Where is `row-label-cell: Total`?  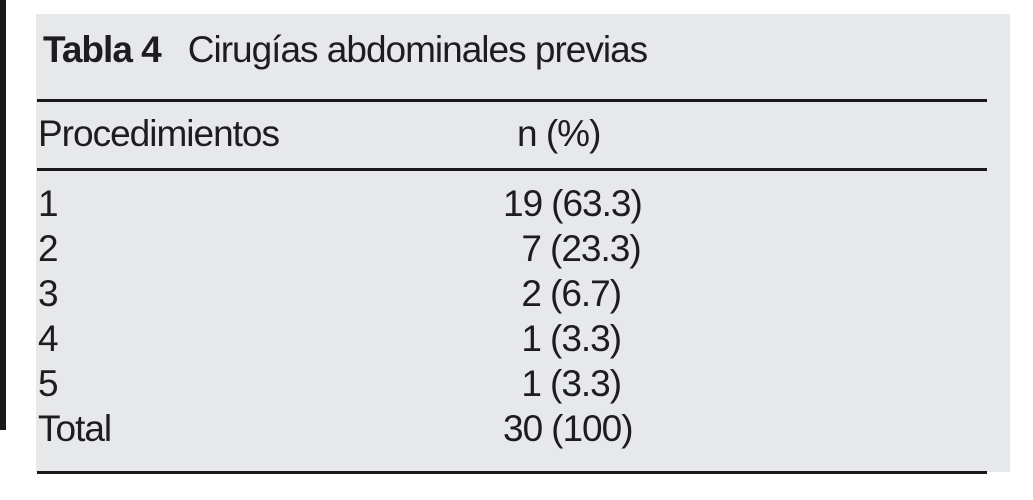 row-label-cell: Total is located at coordinates (75, 428).